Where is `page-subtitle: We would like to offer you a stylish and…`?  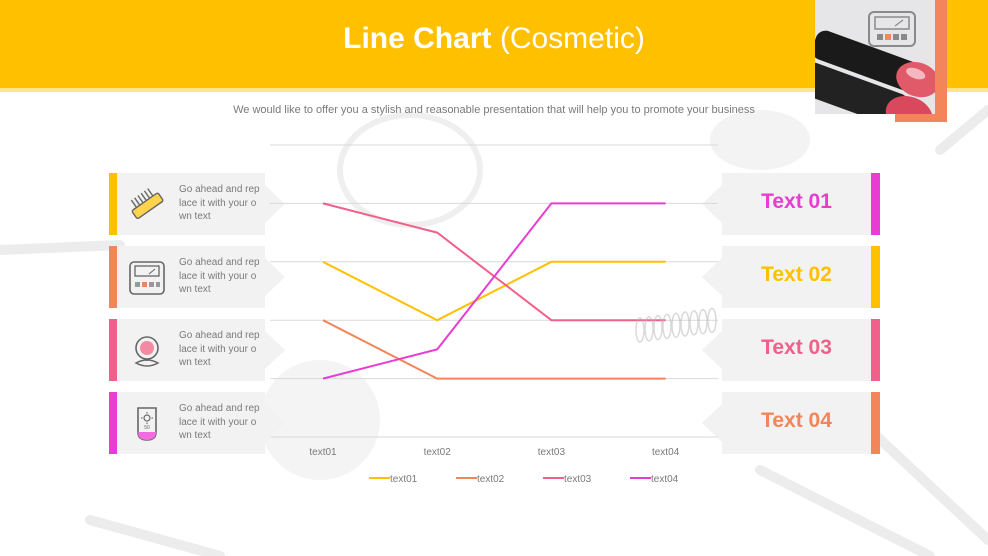 page-subtitle: We would like to offer you a stylish and… is located at coordinates (494, 110).